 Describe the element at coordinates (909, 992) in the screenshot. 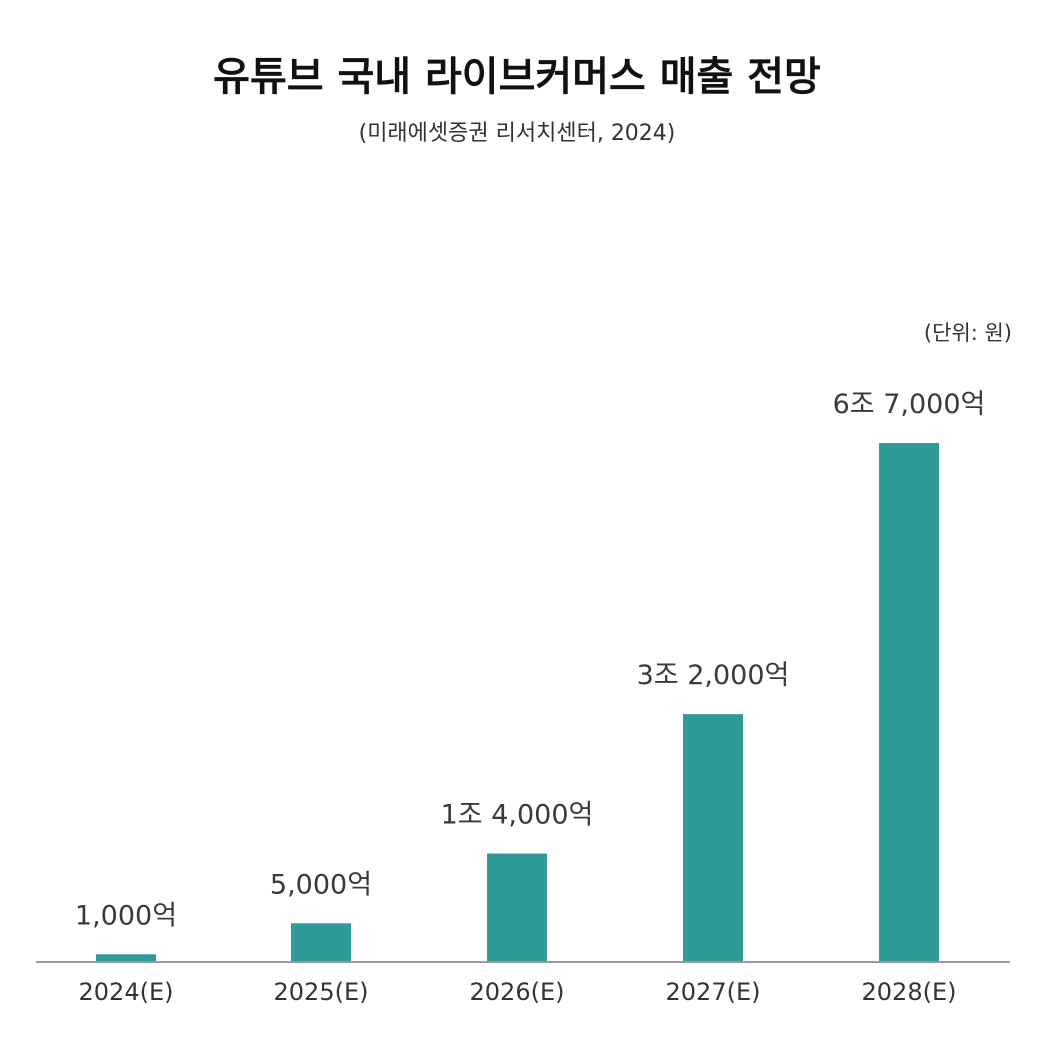

I see `x-tick-label-2028(E): 2028(E)` at that location.